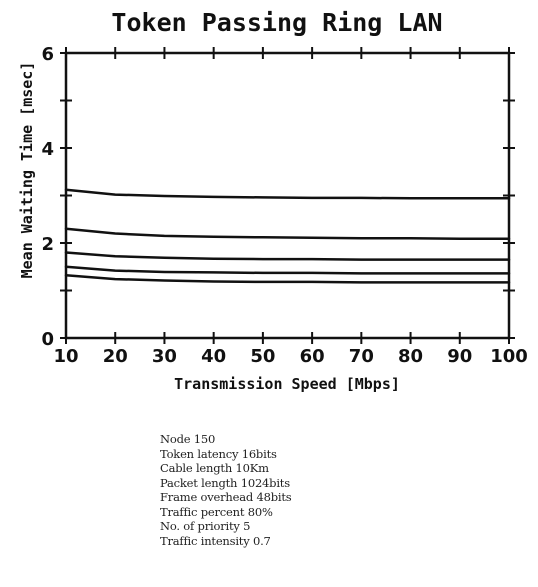  Describe the element at coordinates (115, 356) in the screenshot. I see `x-tick-label: 20` at that location.